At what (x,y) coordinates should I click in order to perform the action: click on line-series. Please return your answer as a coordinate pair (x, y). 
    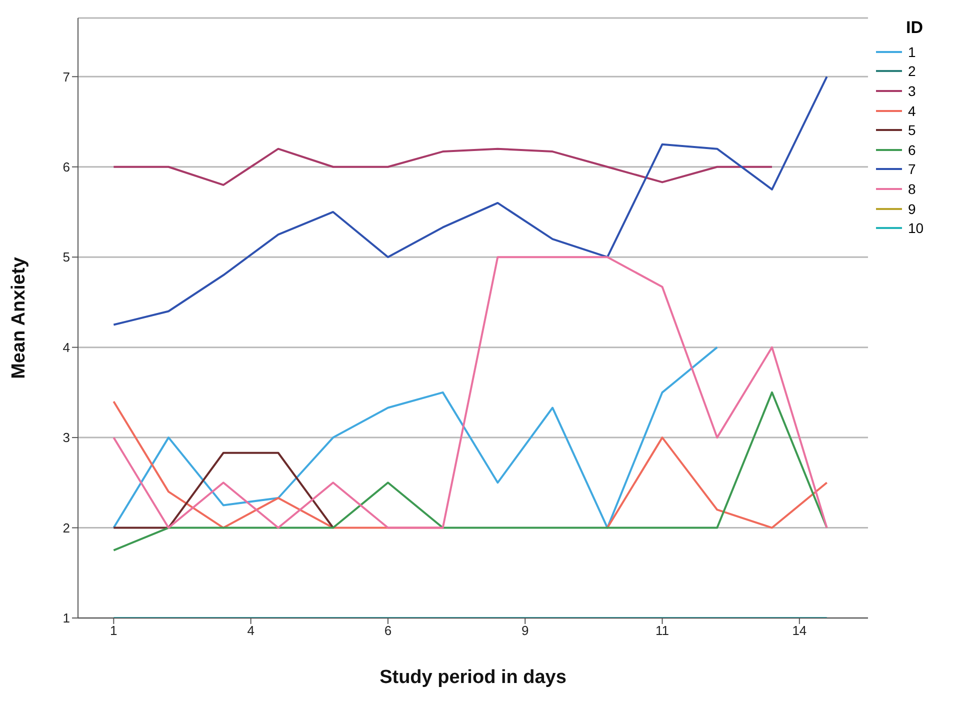
    Looking at the image, I should click on (442, 167).